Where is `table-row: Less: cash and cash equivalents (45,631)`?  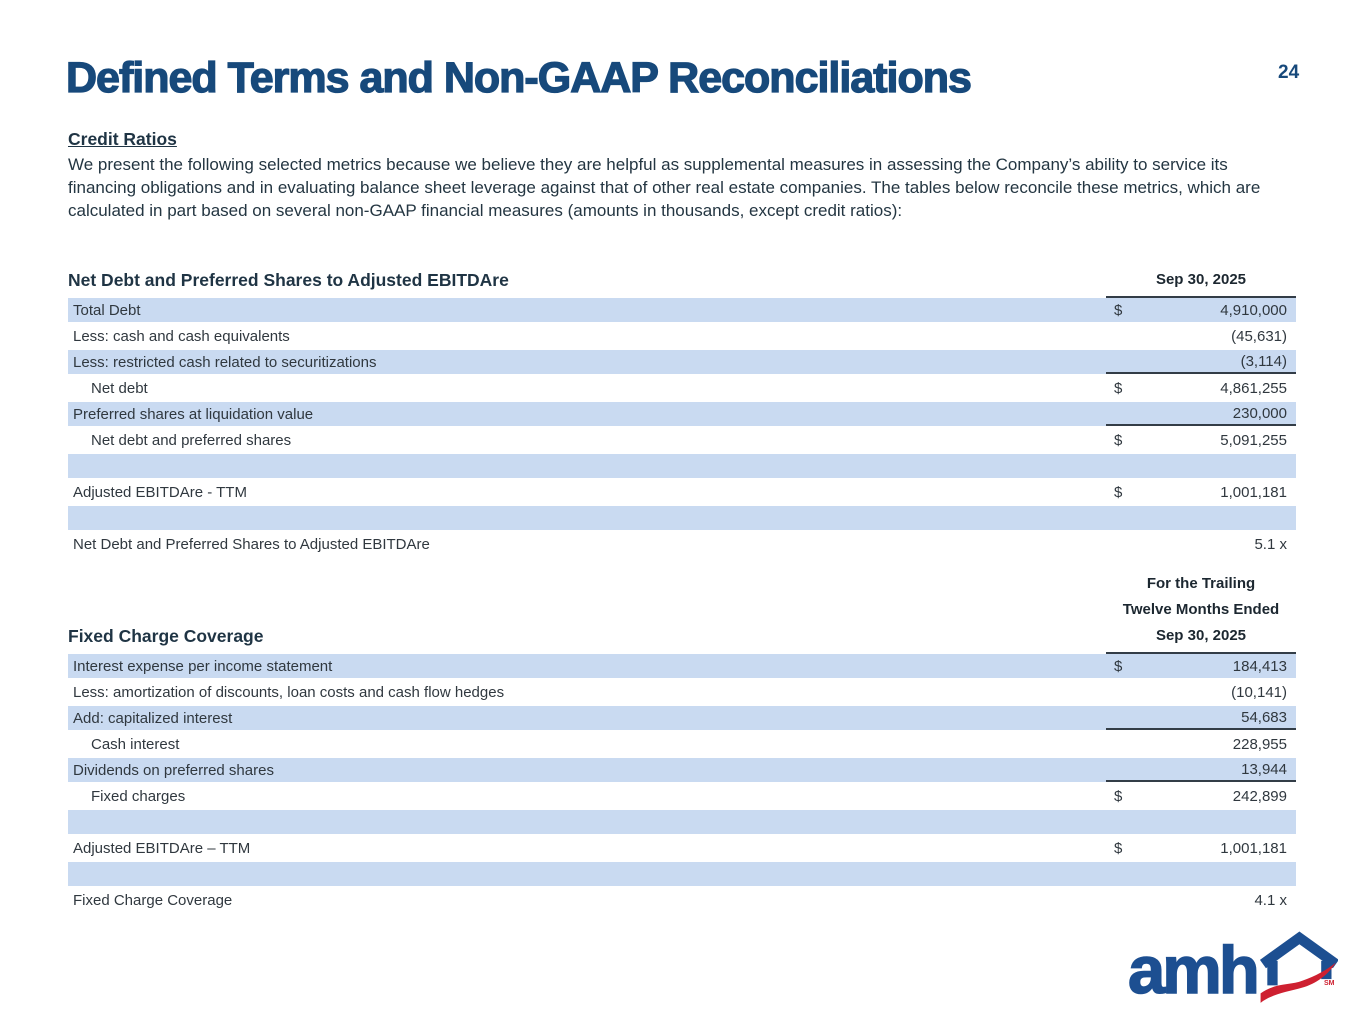
table-row: Less: cash and cash equivalents (45,631) is located at coordinates (682, 337).